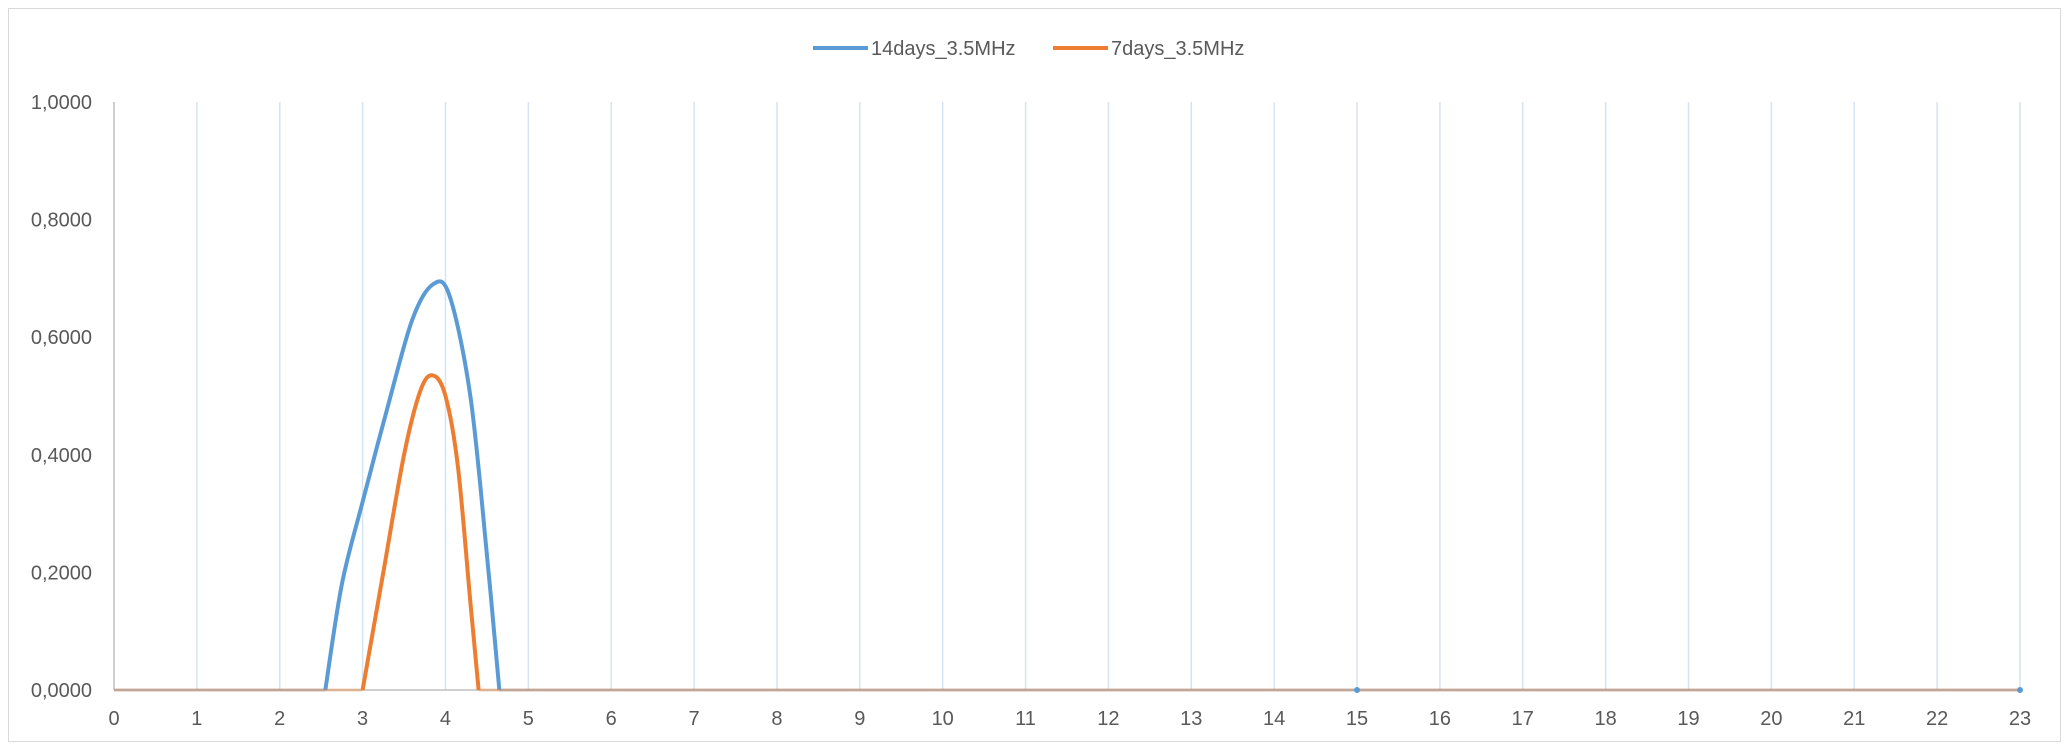 The image size is (2071, 750). What do you see at coordinates (2020, 690) in the screenshot?
I see `marker-x23` at bounding box center [2020, 690].